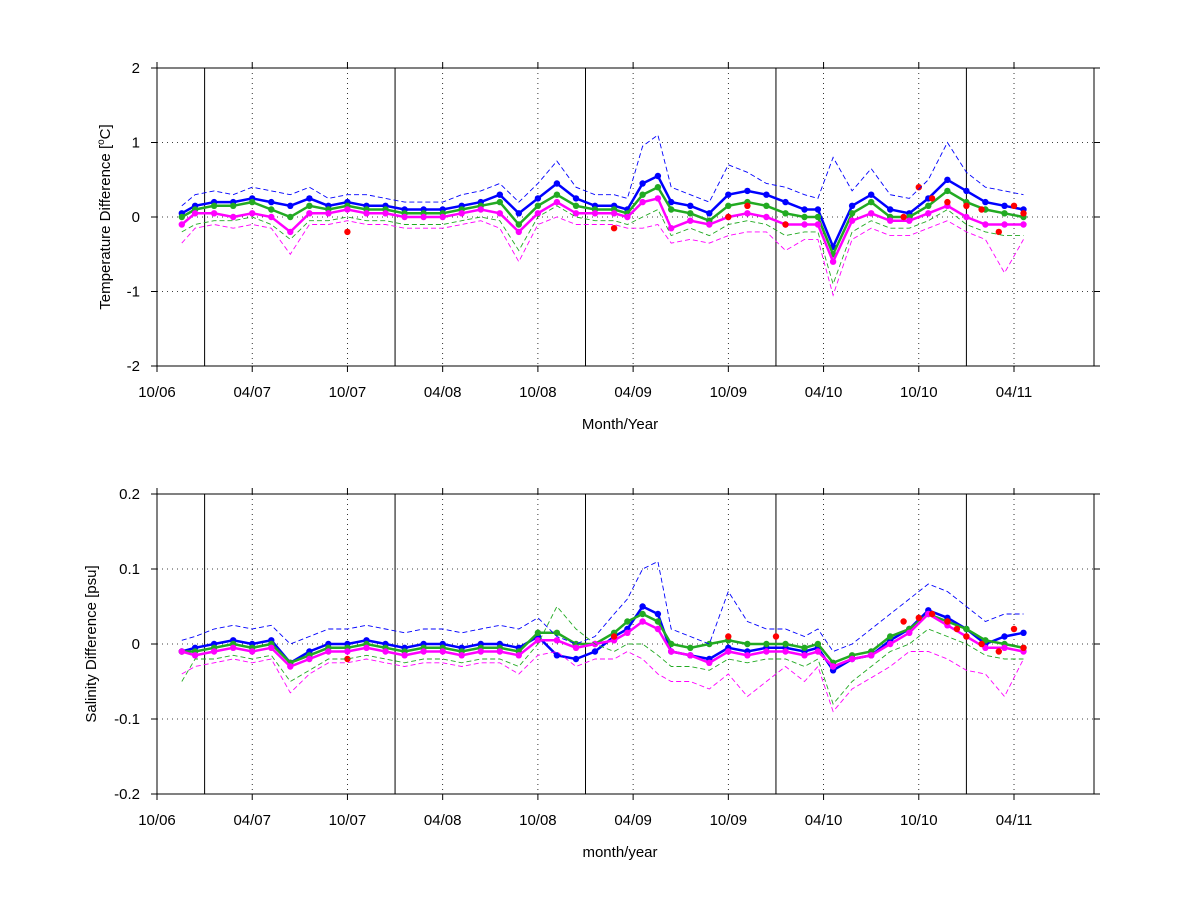 The height and width of the screenshot is (900, 1200). Describe the element at coordinates (105, 227) in the screenshot. I see `temperature-y-label-main: Temperature Difference [` at that location.